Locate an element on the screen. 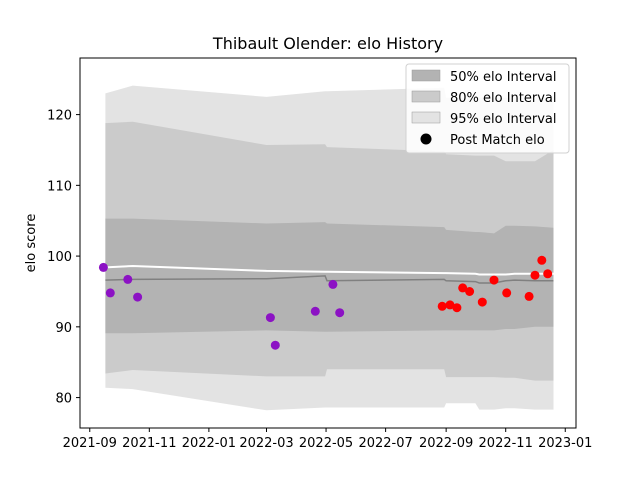 This screenshot has height=480, width=640. median-line is located at coordinates (329, 279).